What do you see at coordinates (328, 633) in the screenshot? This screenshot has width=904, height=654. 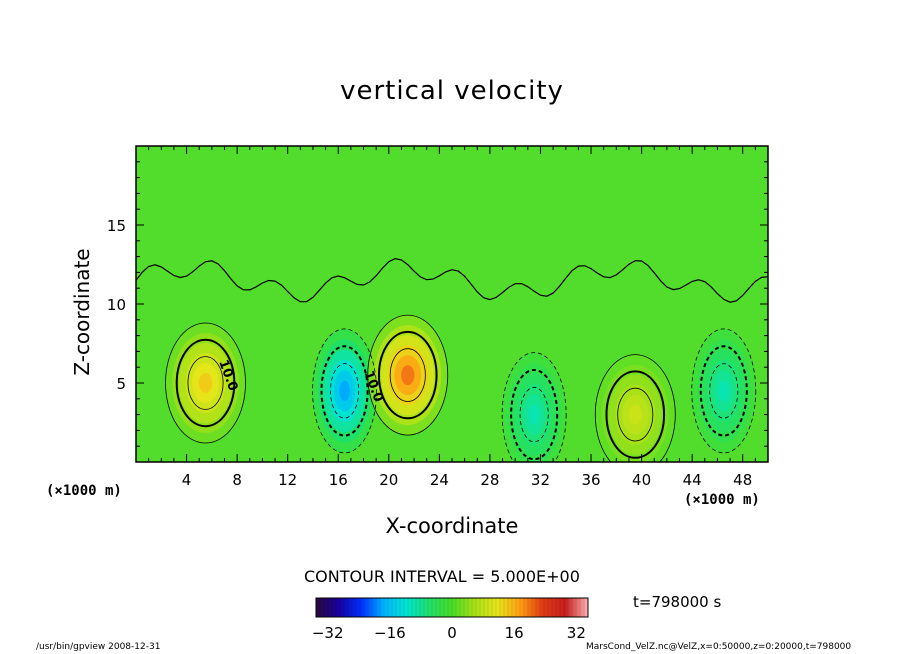 I see `colorbar-tick-label: −32` at bounding box center [328, 633].